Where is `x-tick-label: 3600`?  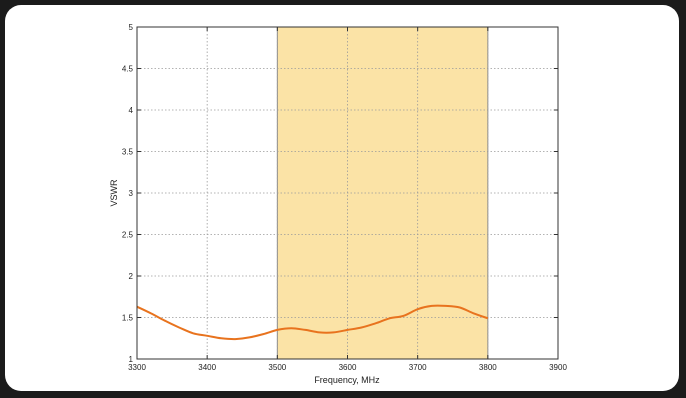 x-tick-label: 3600 is located at coordinates (348, 367).